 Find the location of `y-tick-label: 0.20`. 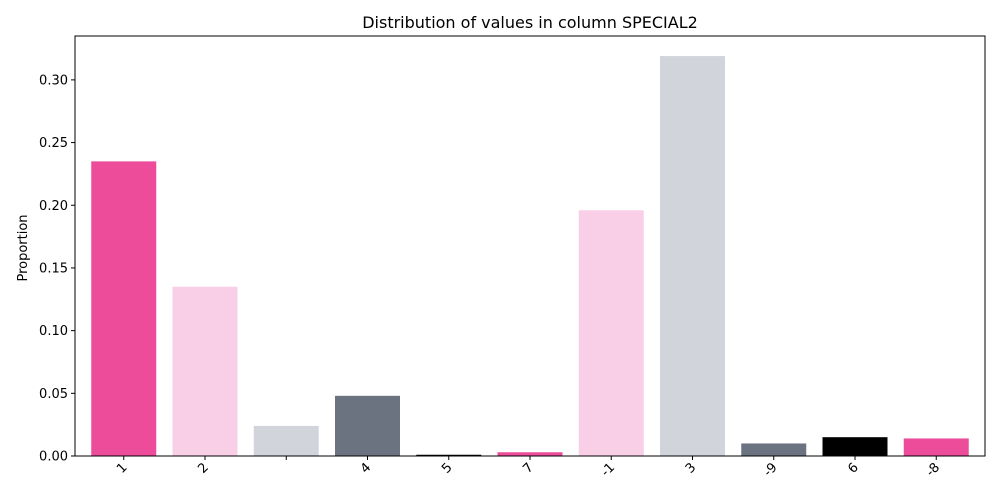

y-tick-label: 0.20 is located at coordinates (53, 206).